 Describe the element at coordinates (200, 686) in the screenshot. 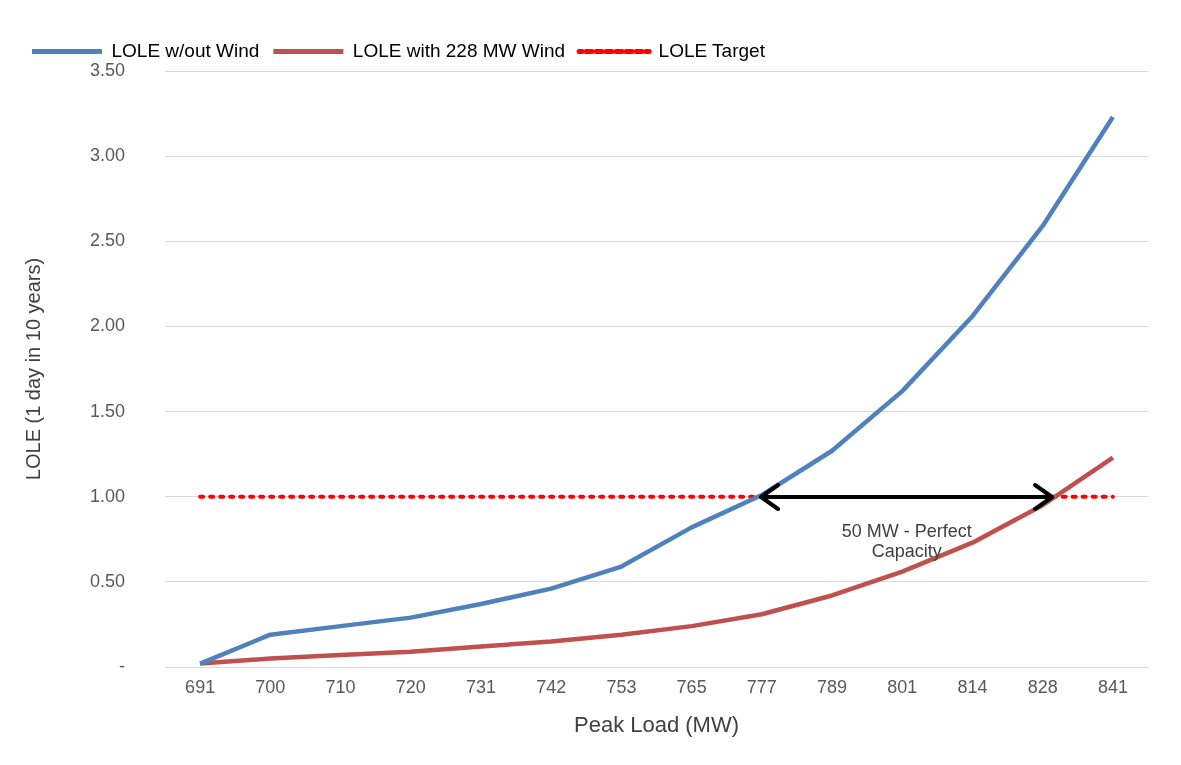

I see `x-tick-label: 691` at that location.